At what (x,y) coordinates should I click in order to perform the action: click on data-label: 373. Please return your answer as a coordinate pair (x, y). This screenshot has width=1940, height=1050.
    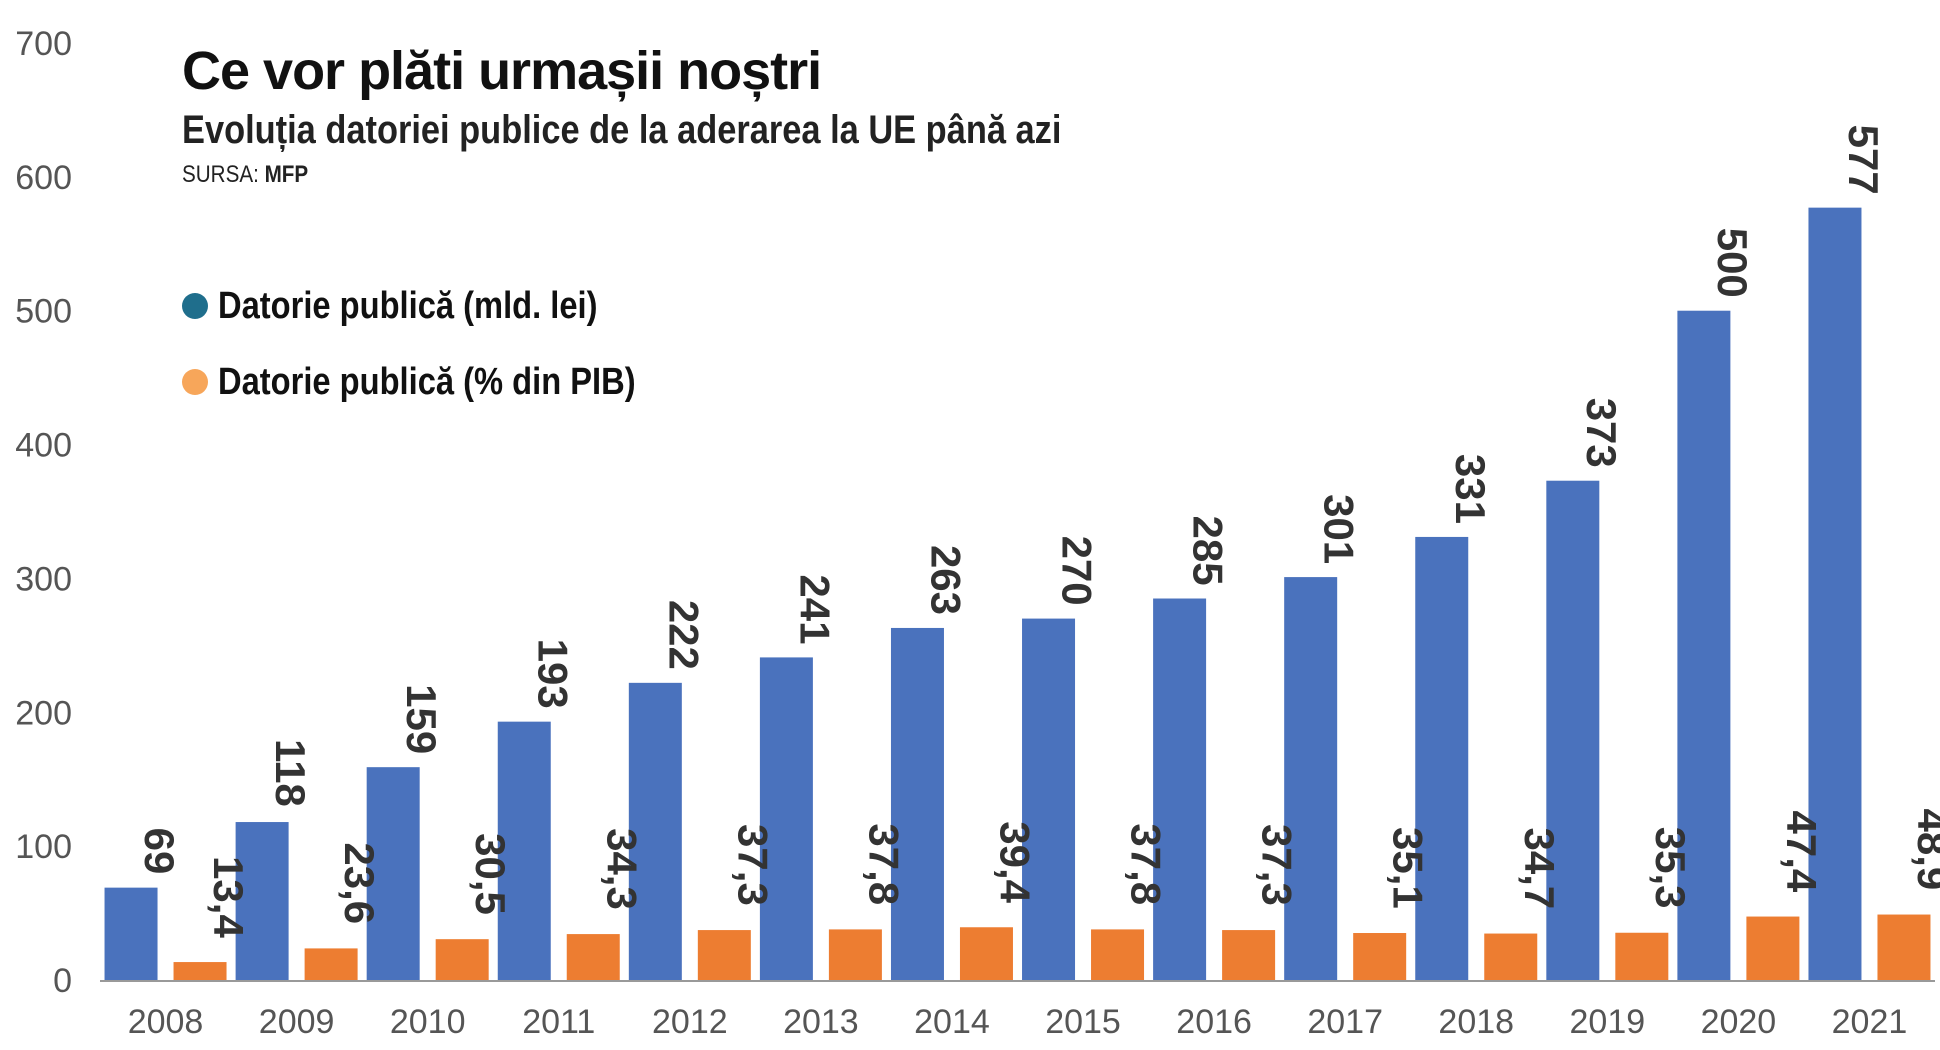
    Looking at the image, I should click on (1601, 433).